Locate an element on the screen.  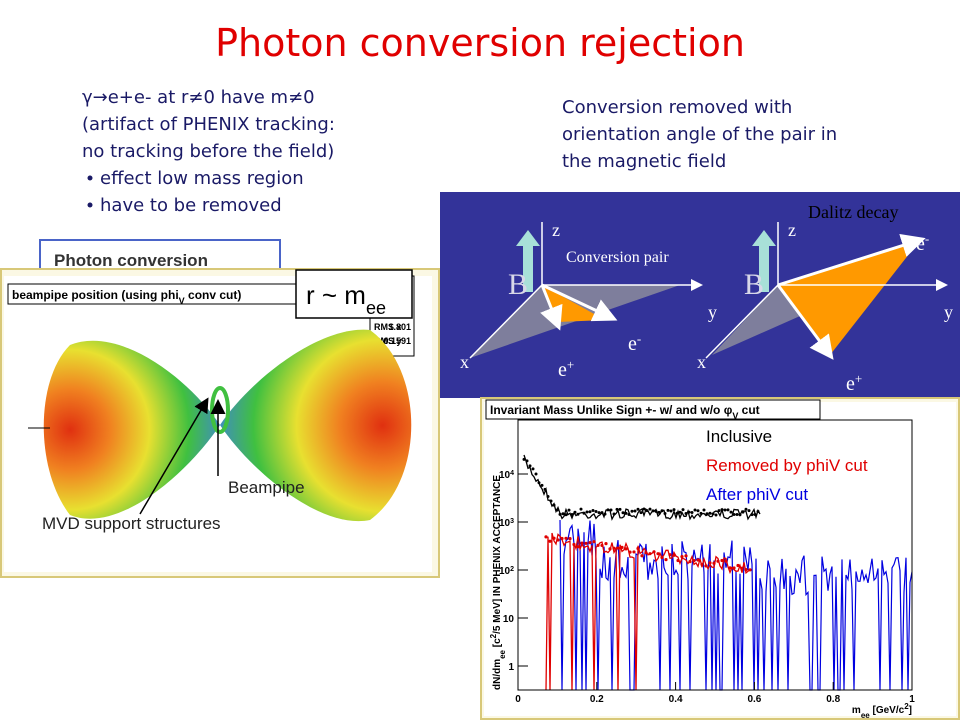
relation: r ~ mee is located at coordinates (346, 299).